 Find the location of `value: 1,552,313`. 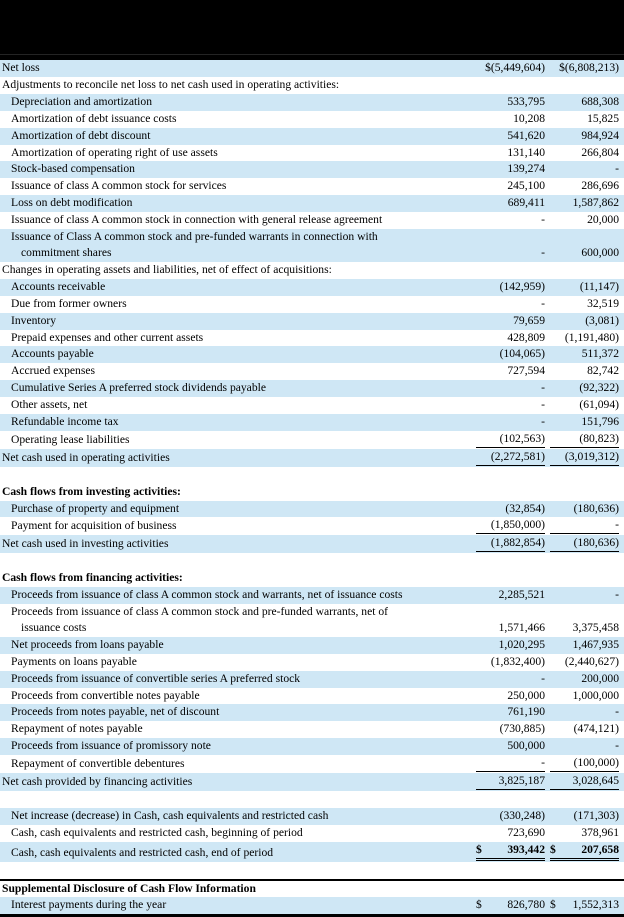

value: 1,552,313 is located at coordinates (595, 905).